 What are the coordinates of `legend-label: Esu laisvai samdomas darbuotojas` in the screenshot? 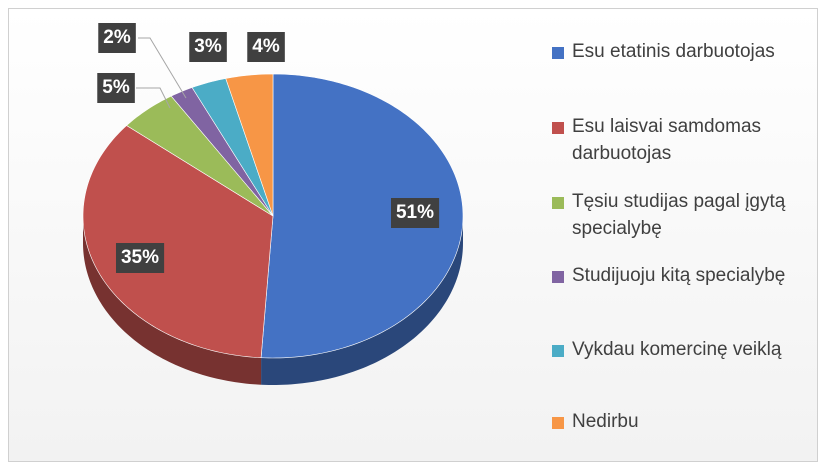 It's located at (667, 140).